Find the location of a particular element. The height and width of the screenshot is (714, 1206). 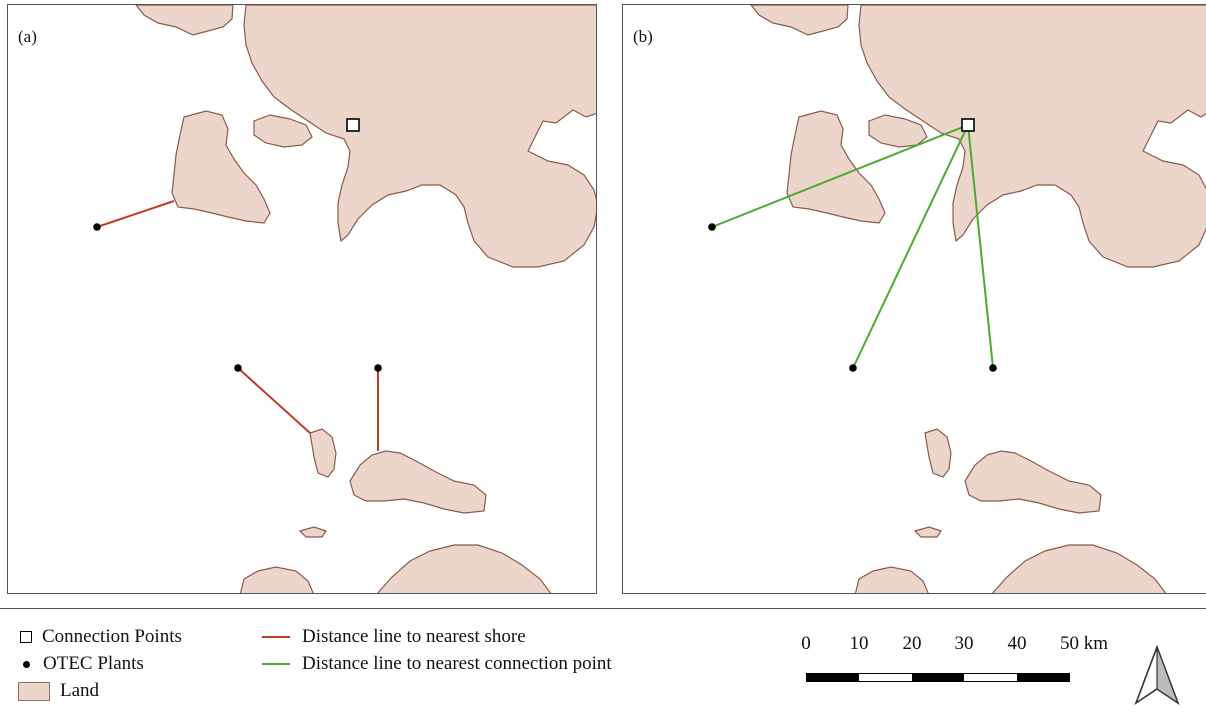

hollow-square-icon is located at coordinates (26, 637).